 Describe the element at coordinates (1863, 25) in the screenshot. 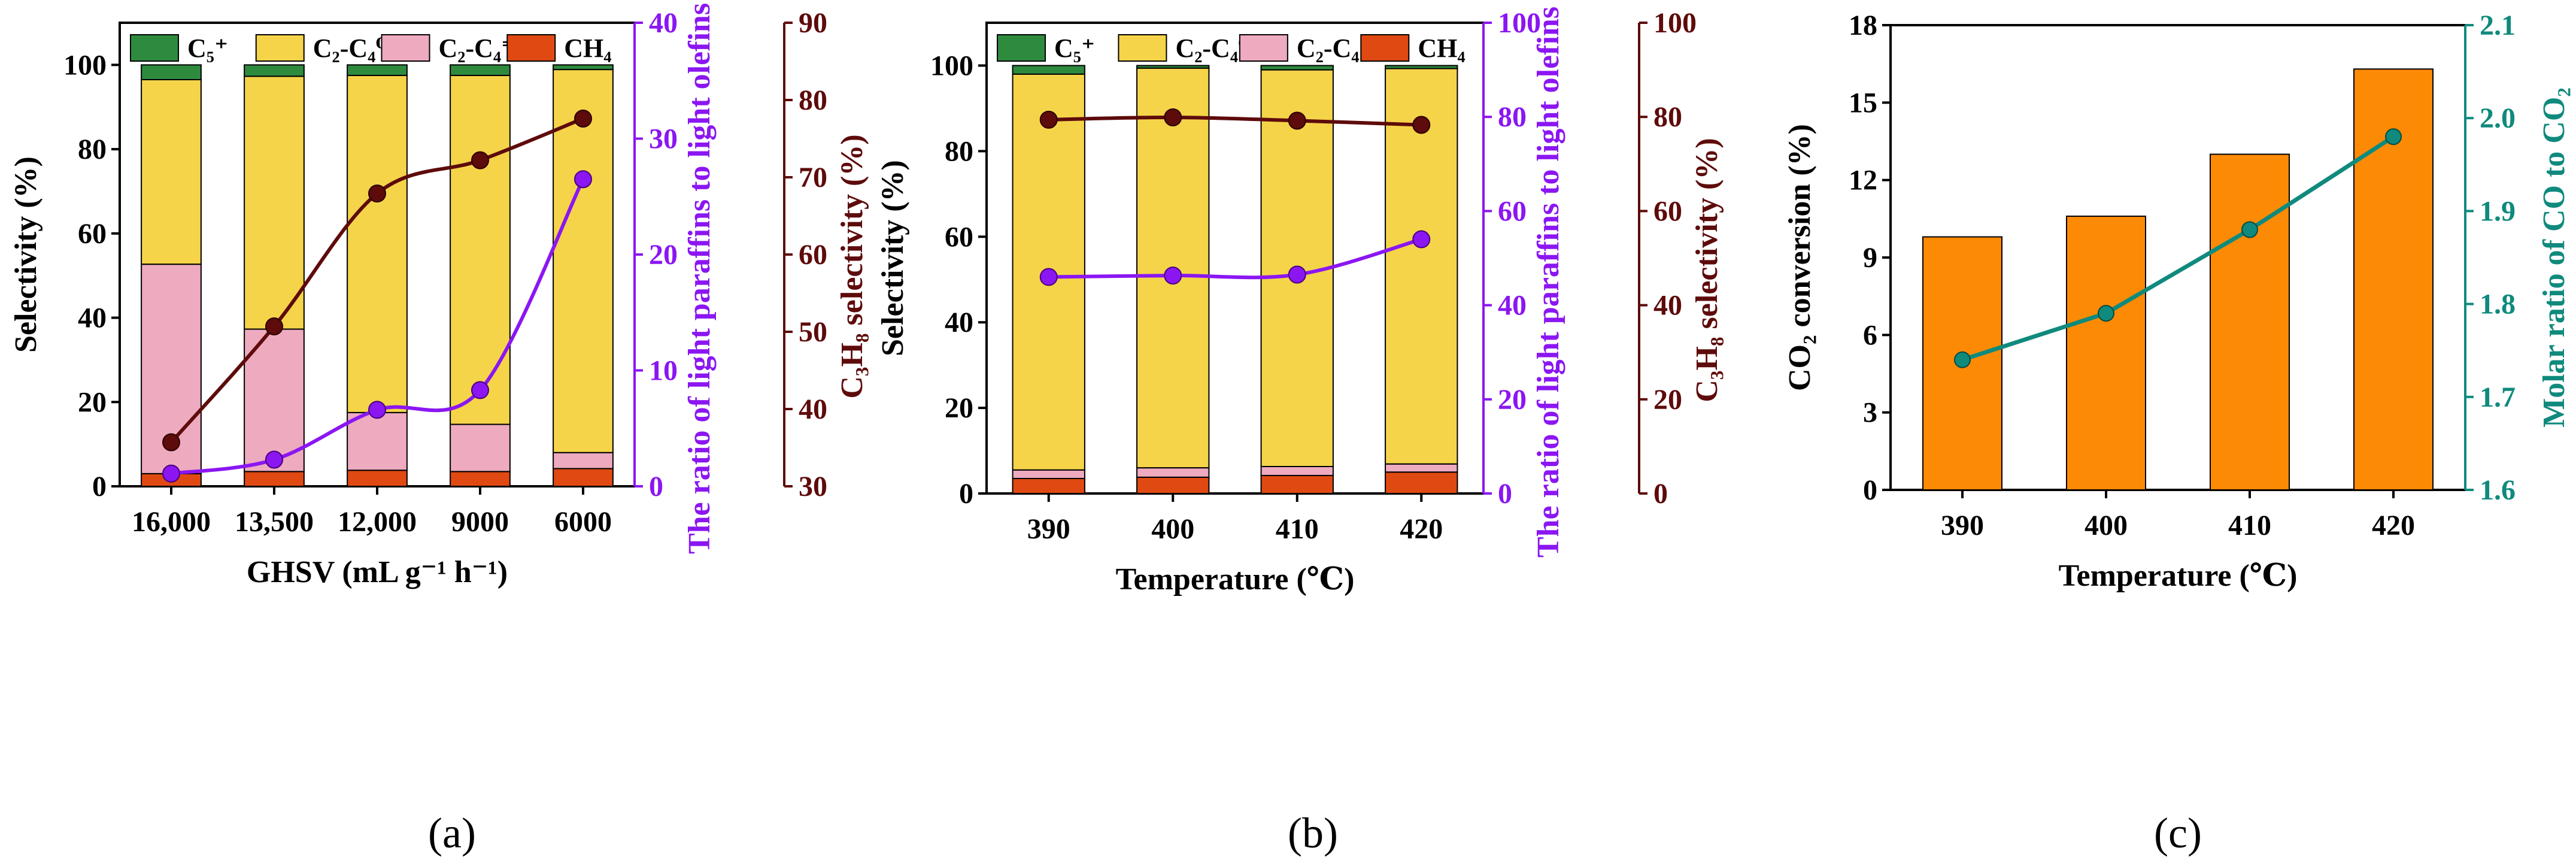

I see `y1-tick-label: 18` at that location.